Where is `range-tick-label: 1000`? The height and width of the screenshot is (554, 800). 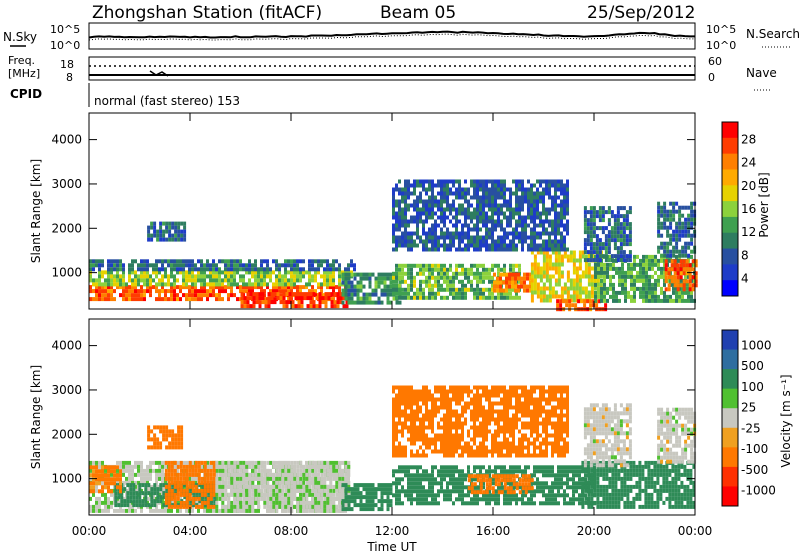 range-tick-label: 1000 is located at coordinates (66, 273).